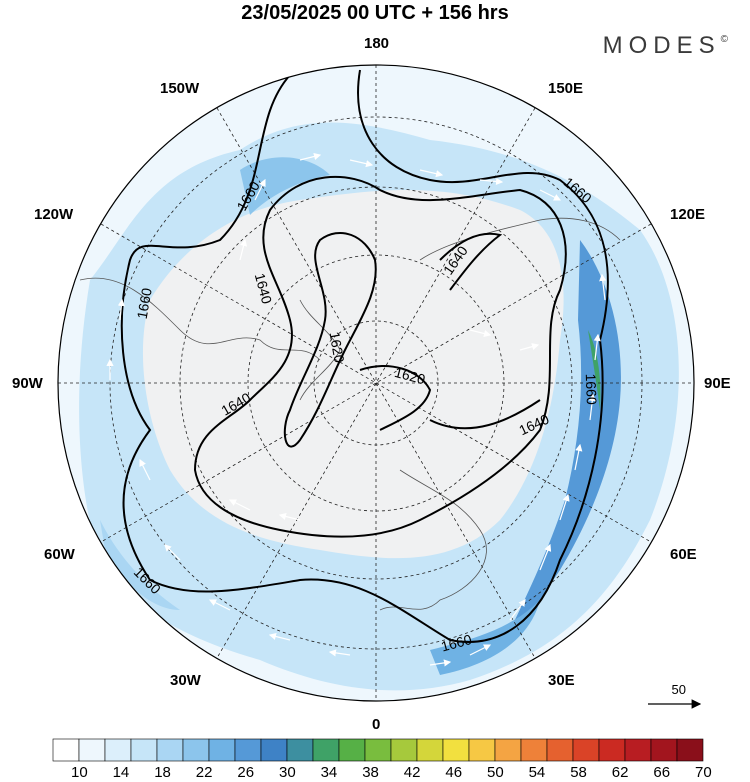 The height and width of the screenshot is (782, 750). What do you see at coordinates (724, 39) in the screenshot?
I see `copyright-mark: ©` at bounding box center [724, 39].